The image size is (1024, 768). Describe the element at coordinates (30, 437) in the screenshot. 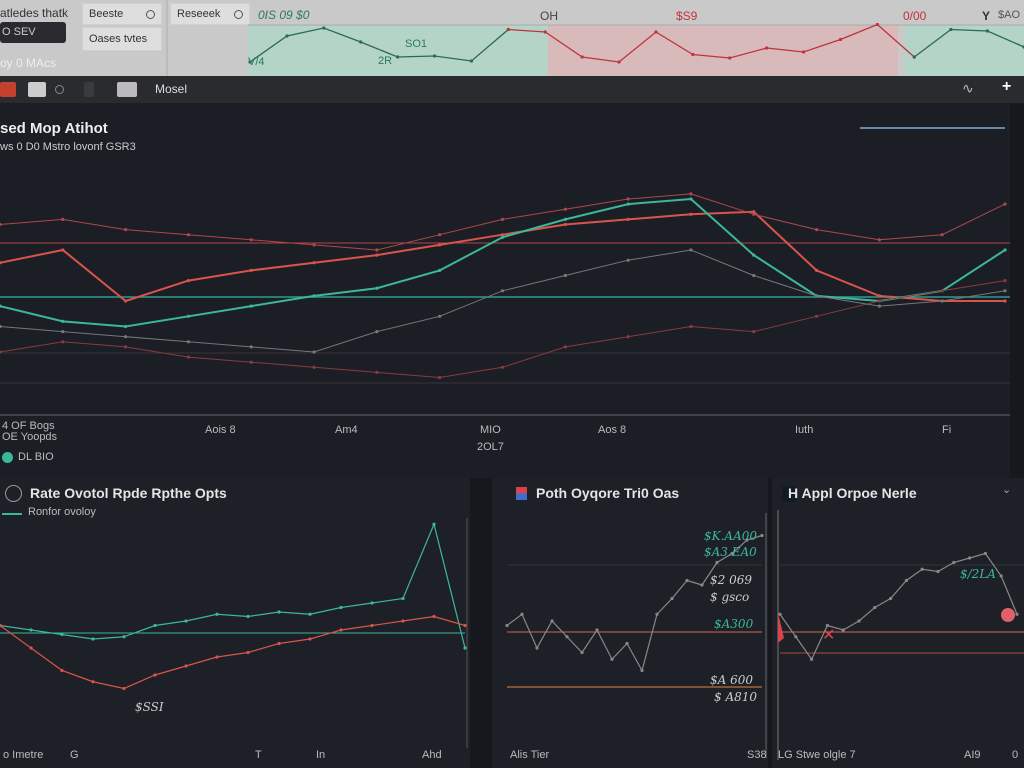

I see `y-caption-2: OE Yoopds` at that location.